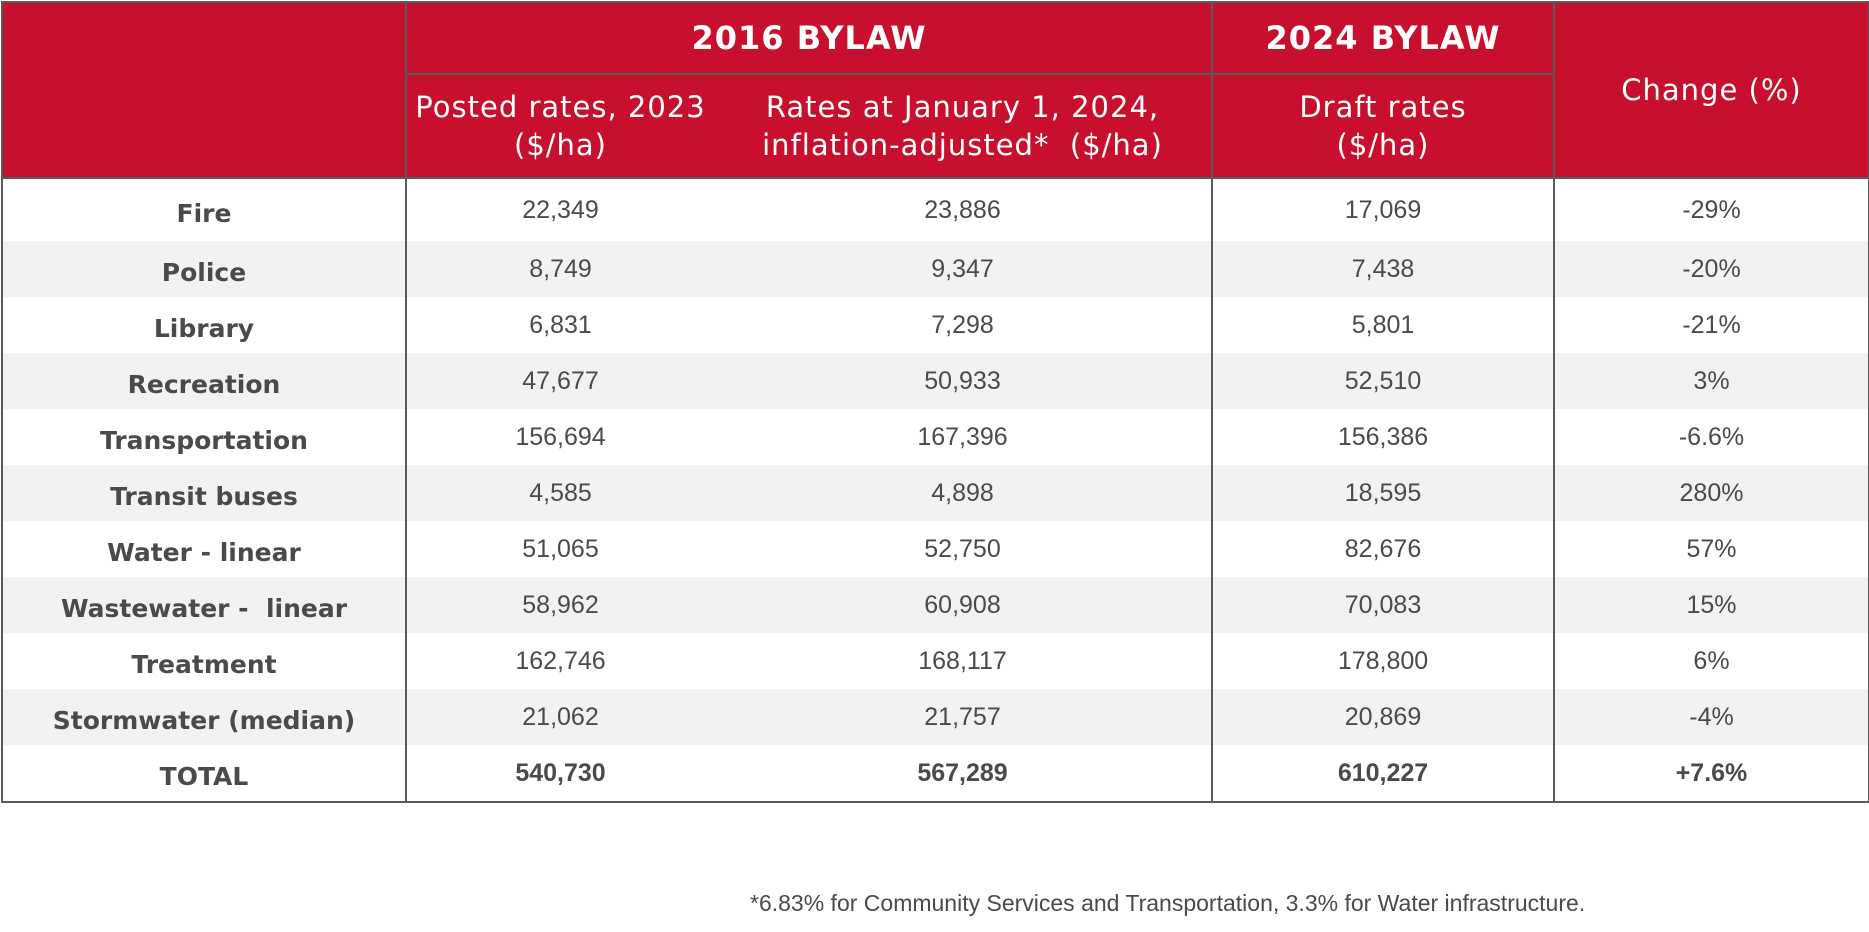 This screenshot has width=1869, height=932. What do you see at coordinates (204, 325) in the screenshot?
I see `row-label: Library` at bounding box center [204, 325].